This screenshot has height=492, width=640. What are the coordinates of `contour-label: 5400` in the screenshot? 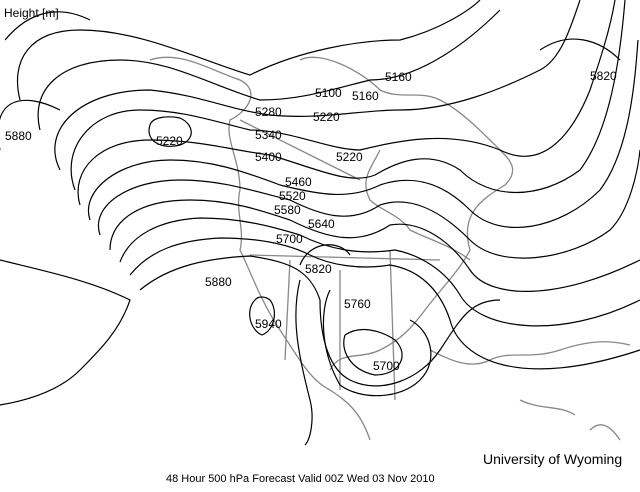 It's located at (268, 157).